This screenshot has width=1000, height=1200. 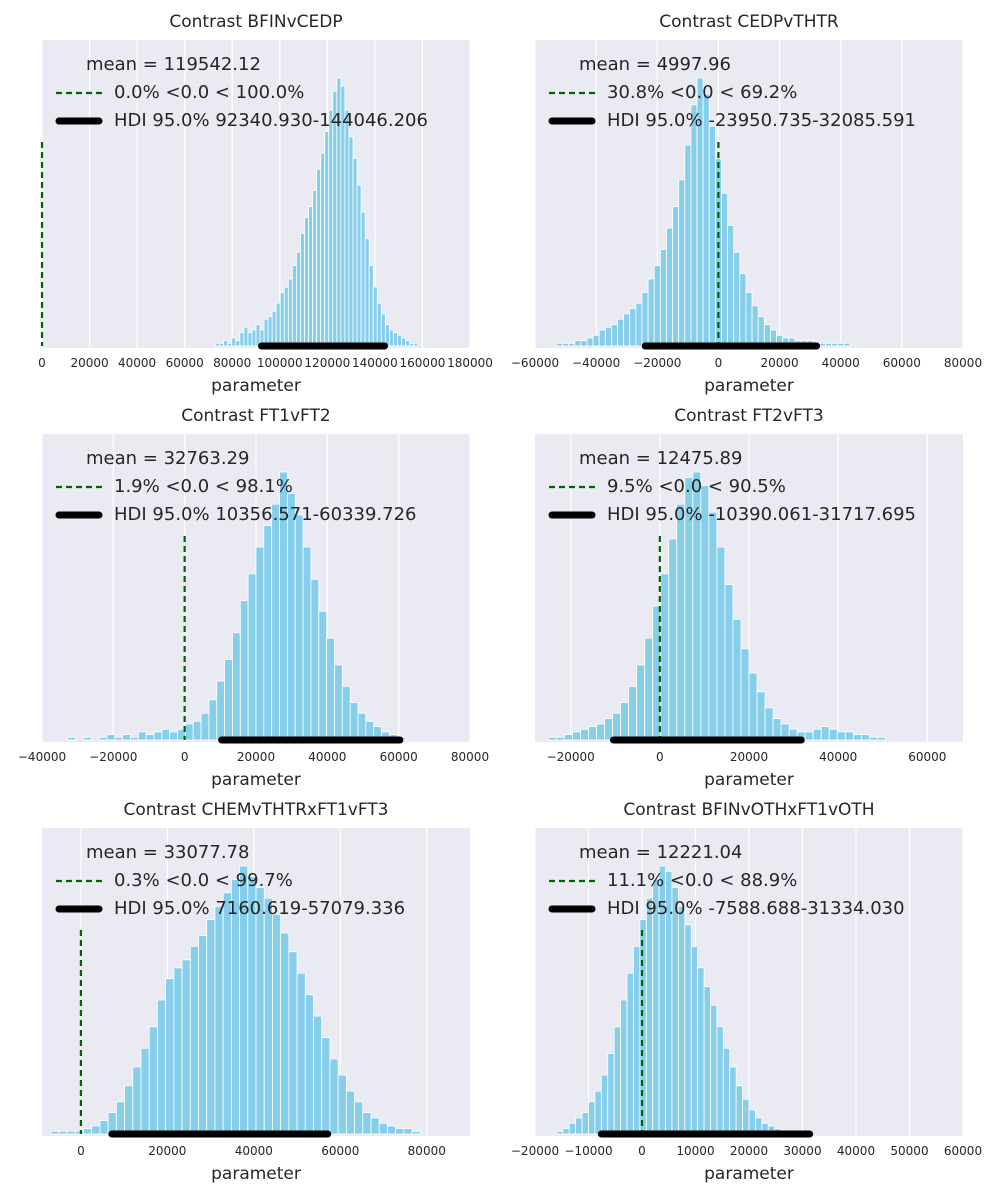 What do you see at coordinates (167, 852) in the screenshot?
I see `legend-mean: mean = 33077.78` at bounding box center [167, 852].